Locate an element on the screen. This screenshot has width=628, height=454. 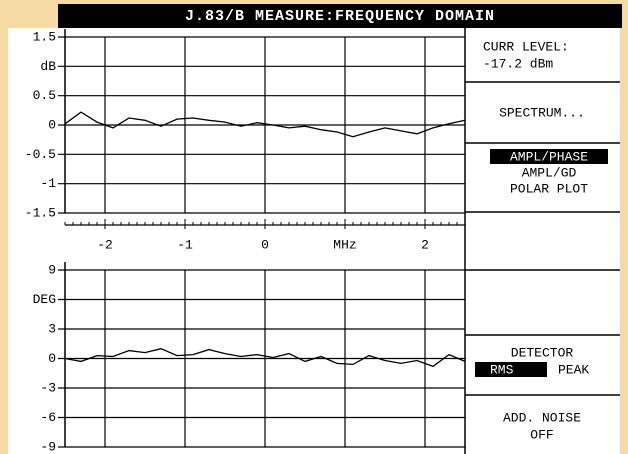
title-bar is located at coordinates (340, 16).